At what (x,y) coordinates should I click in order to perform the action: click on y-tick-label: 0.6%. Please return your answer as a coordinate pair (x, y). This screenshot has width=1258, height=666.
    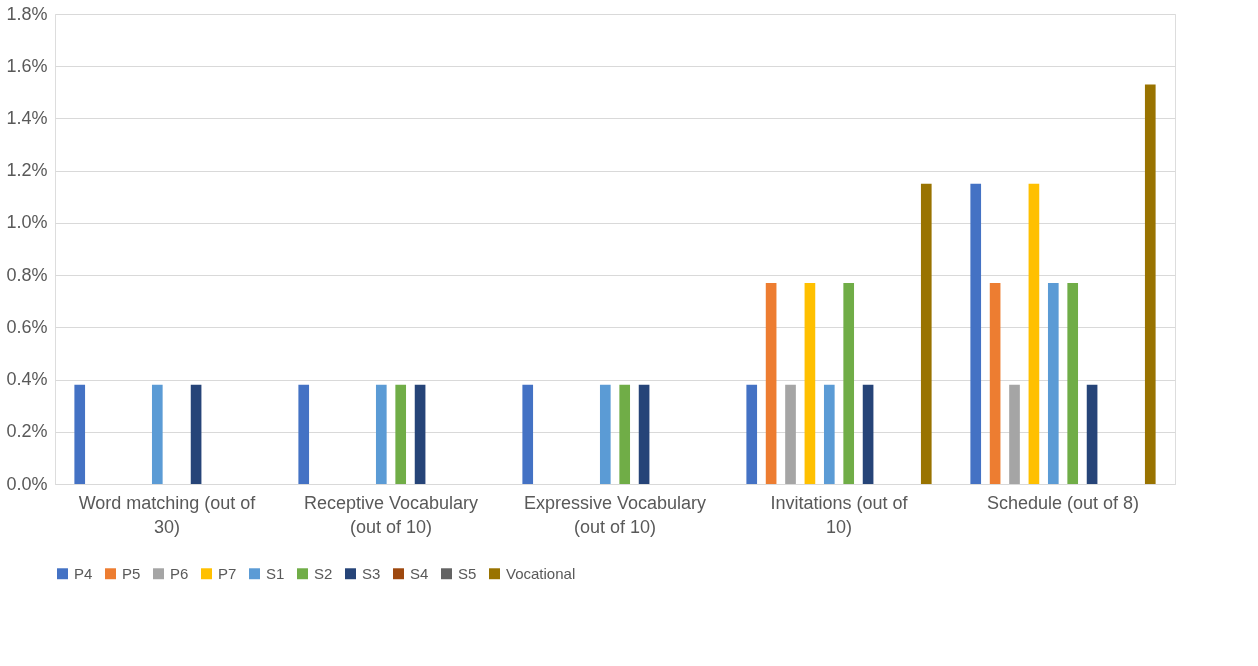
    Looking at the image, I should click on (27, 326).